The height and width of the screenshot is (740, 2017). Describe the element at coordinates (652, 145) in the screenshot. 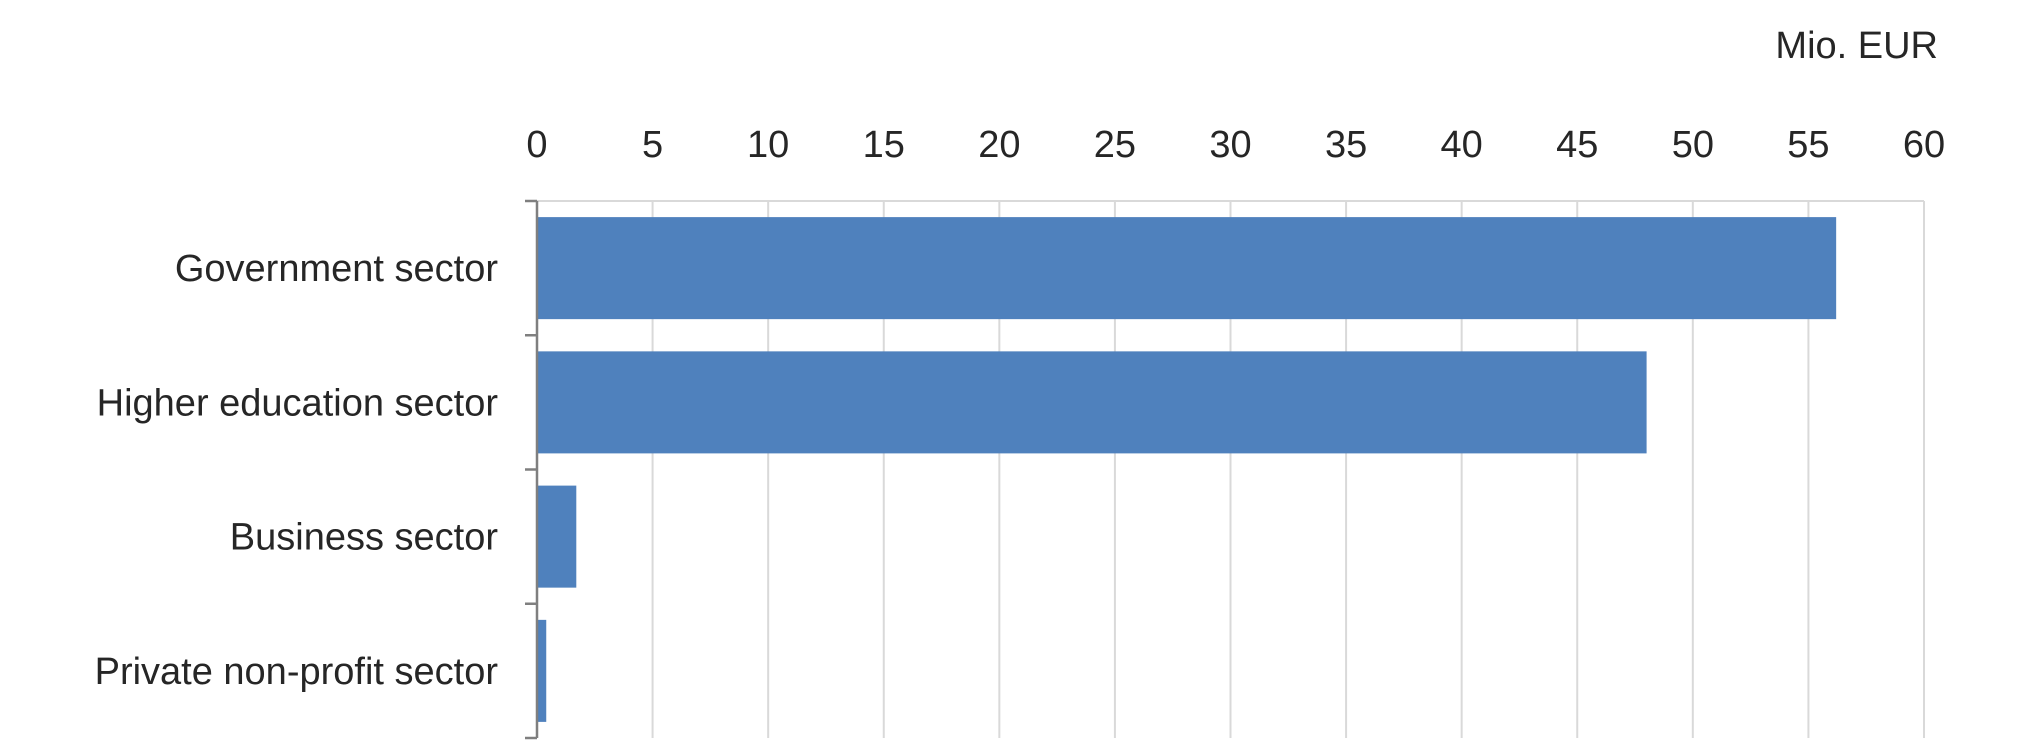

I see `x-tick-label: 5` at that location.